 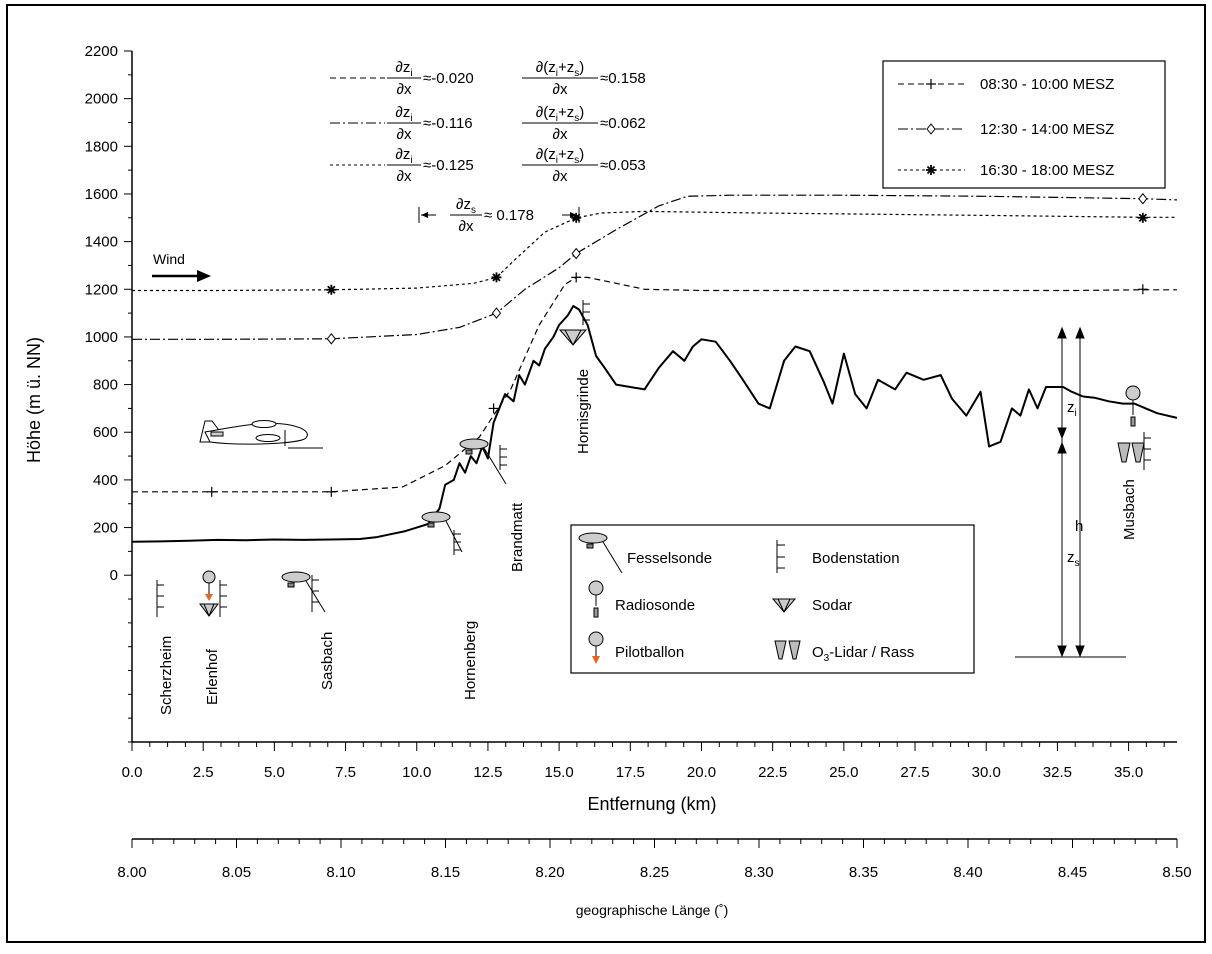 What do you see at coordinates (583, 411) in the screenshot?
I see `site-label-hornisgrinde: Hornisgrinde` at bounding box center [583, 411].